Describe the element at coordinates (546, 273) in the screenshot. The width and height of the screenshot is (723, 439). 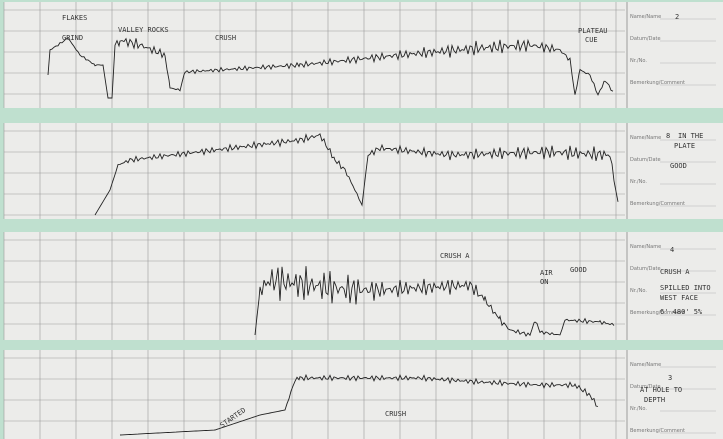
I see `note: AIR` at that location.